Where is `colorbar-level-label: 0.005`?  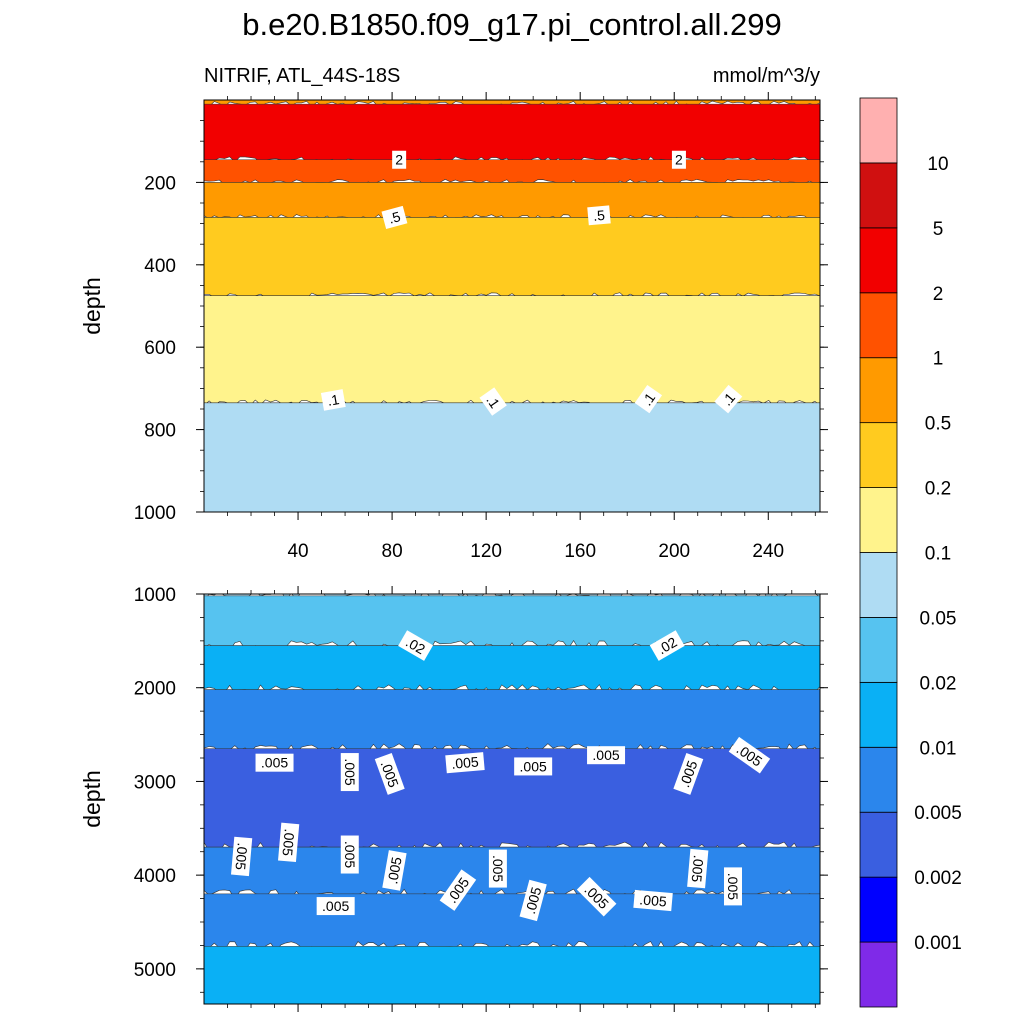 colorbar-level-label: 0.005 is located at coordinates (938, 813).